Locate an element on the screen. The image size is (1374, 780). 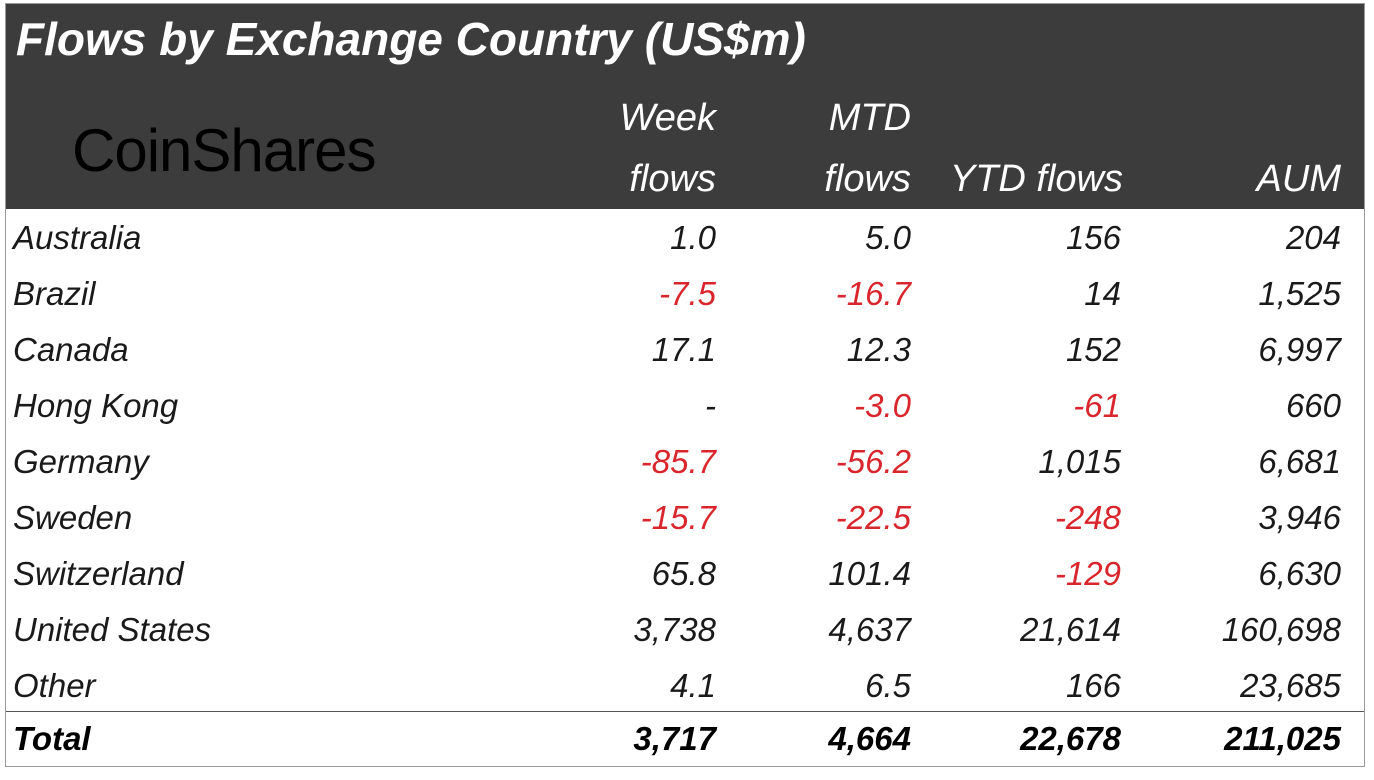
week-header-line2: flows is located at coordinates (672, 179).